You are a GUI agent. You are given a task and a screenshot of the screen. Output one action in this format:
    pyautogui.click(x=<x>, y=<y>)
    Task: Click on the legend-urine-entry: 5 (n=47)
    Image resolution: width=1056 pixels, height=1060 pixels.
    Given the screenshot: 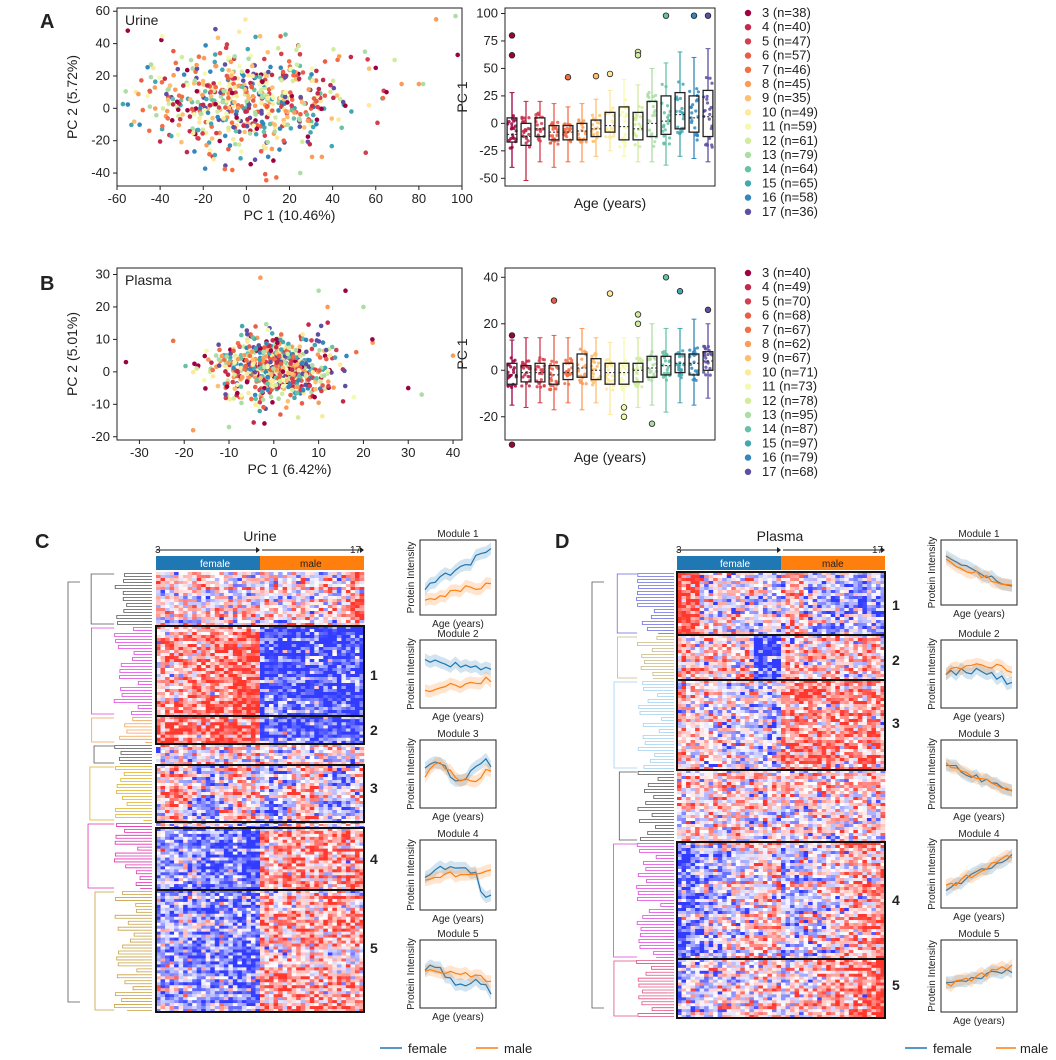 What is the action you would take?
    pyautogui.click(x=786, y=40)
    